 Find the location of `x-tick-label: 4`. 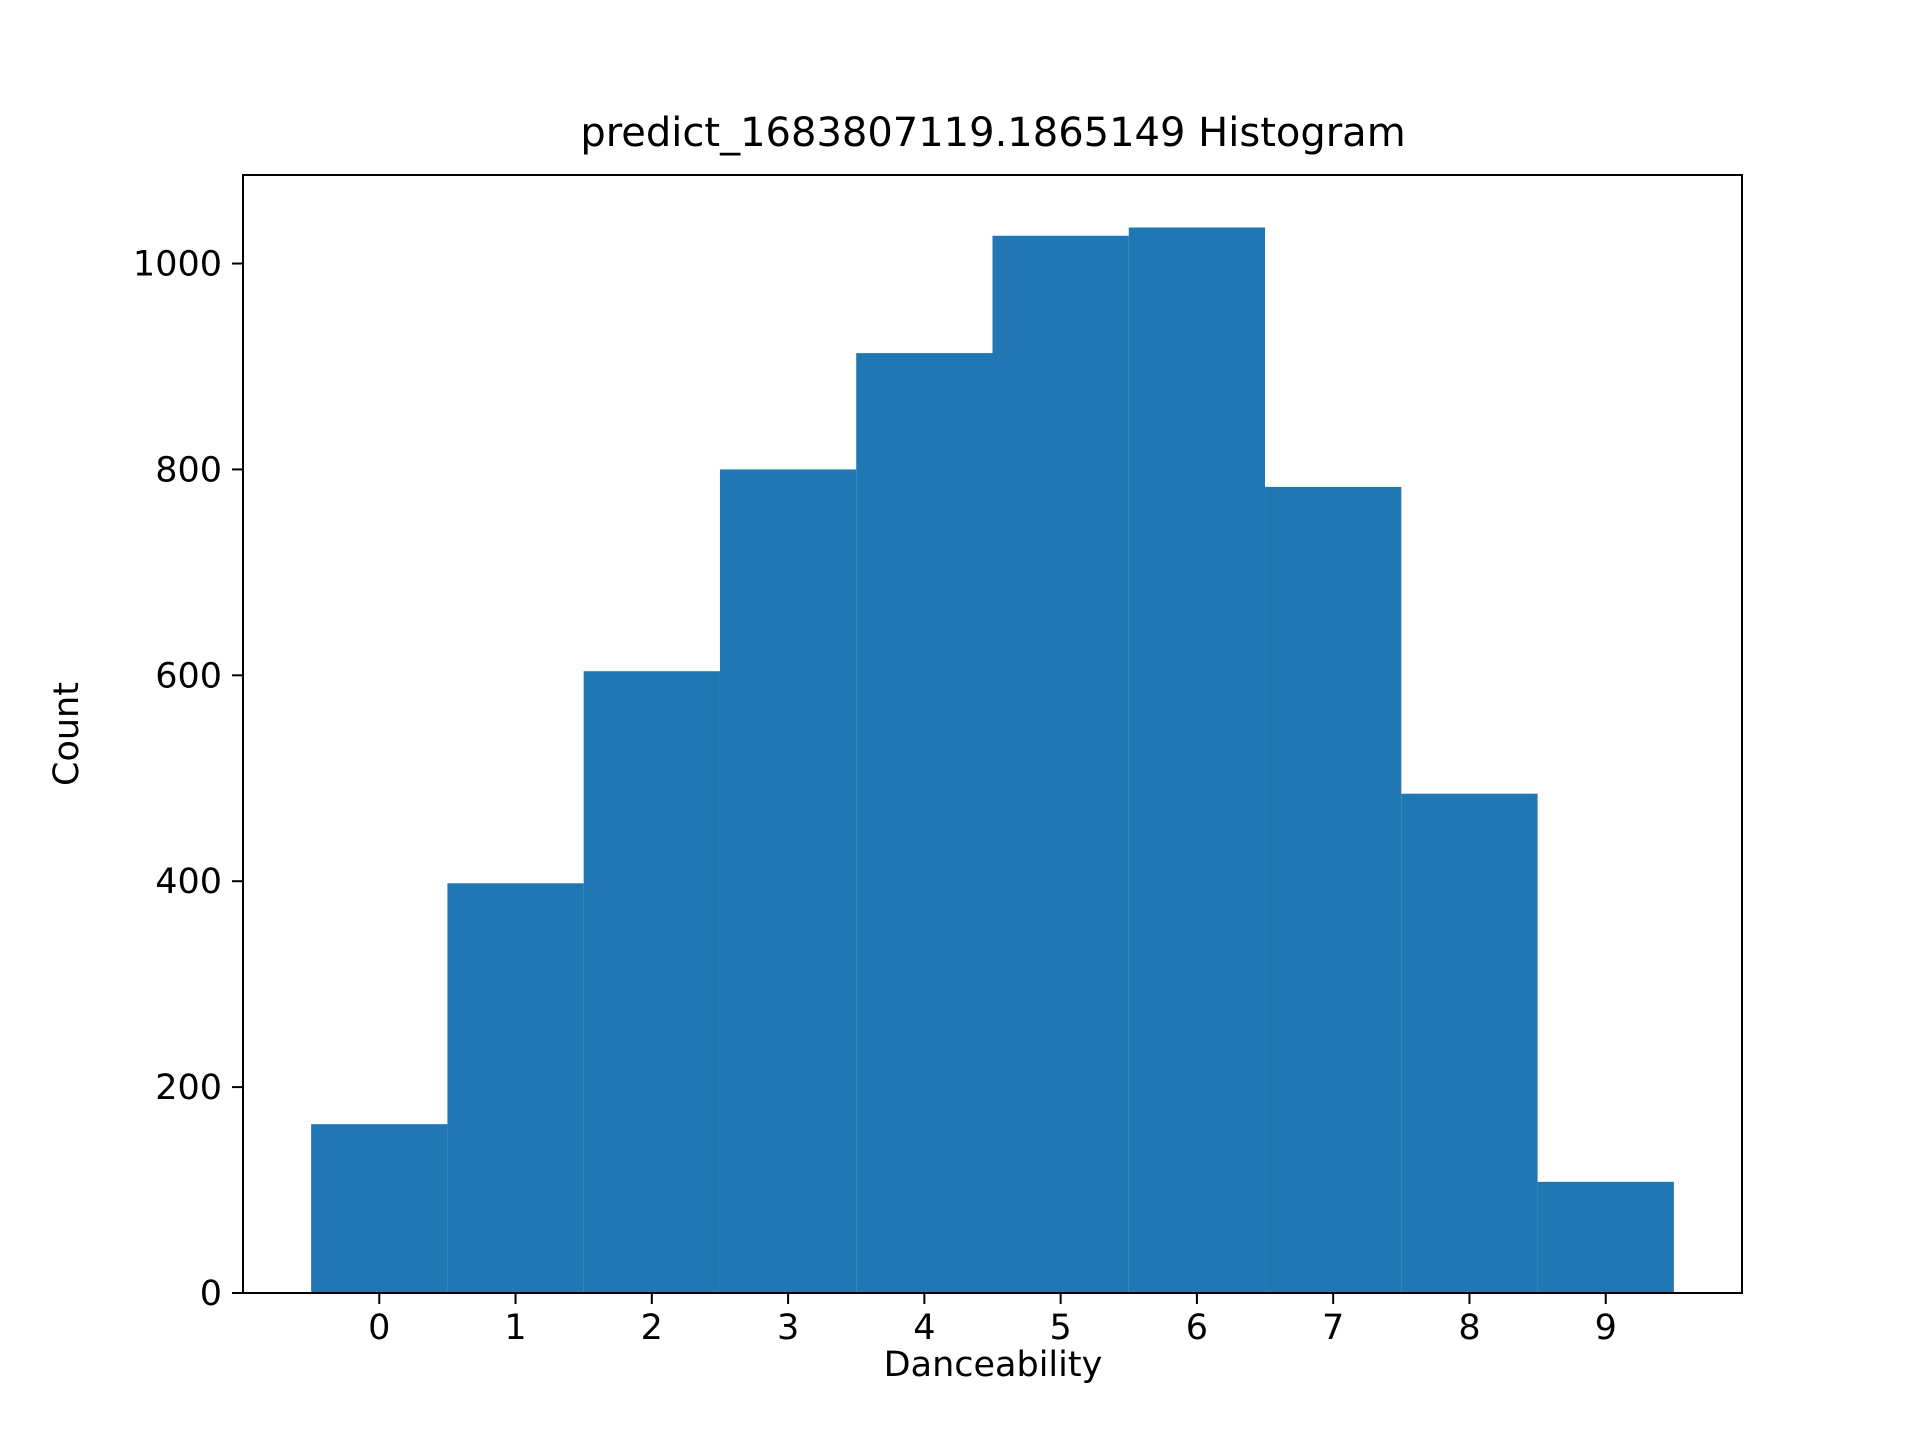

x-tick-label: 4 is located at coordinates (924, 1328).